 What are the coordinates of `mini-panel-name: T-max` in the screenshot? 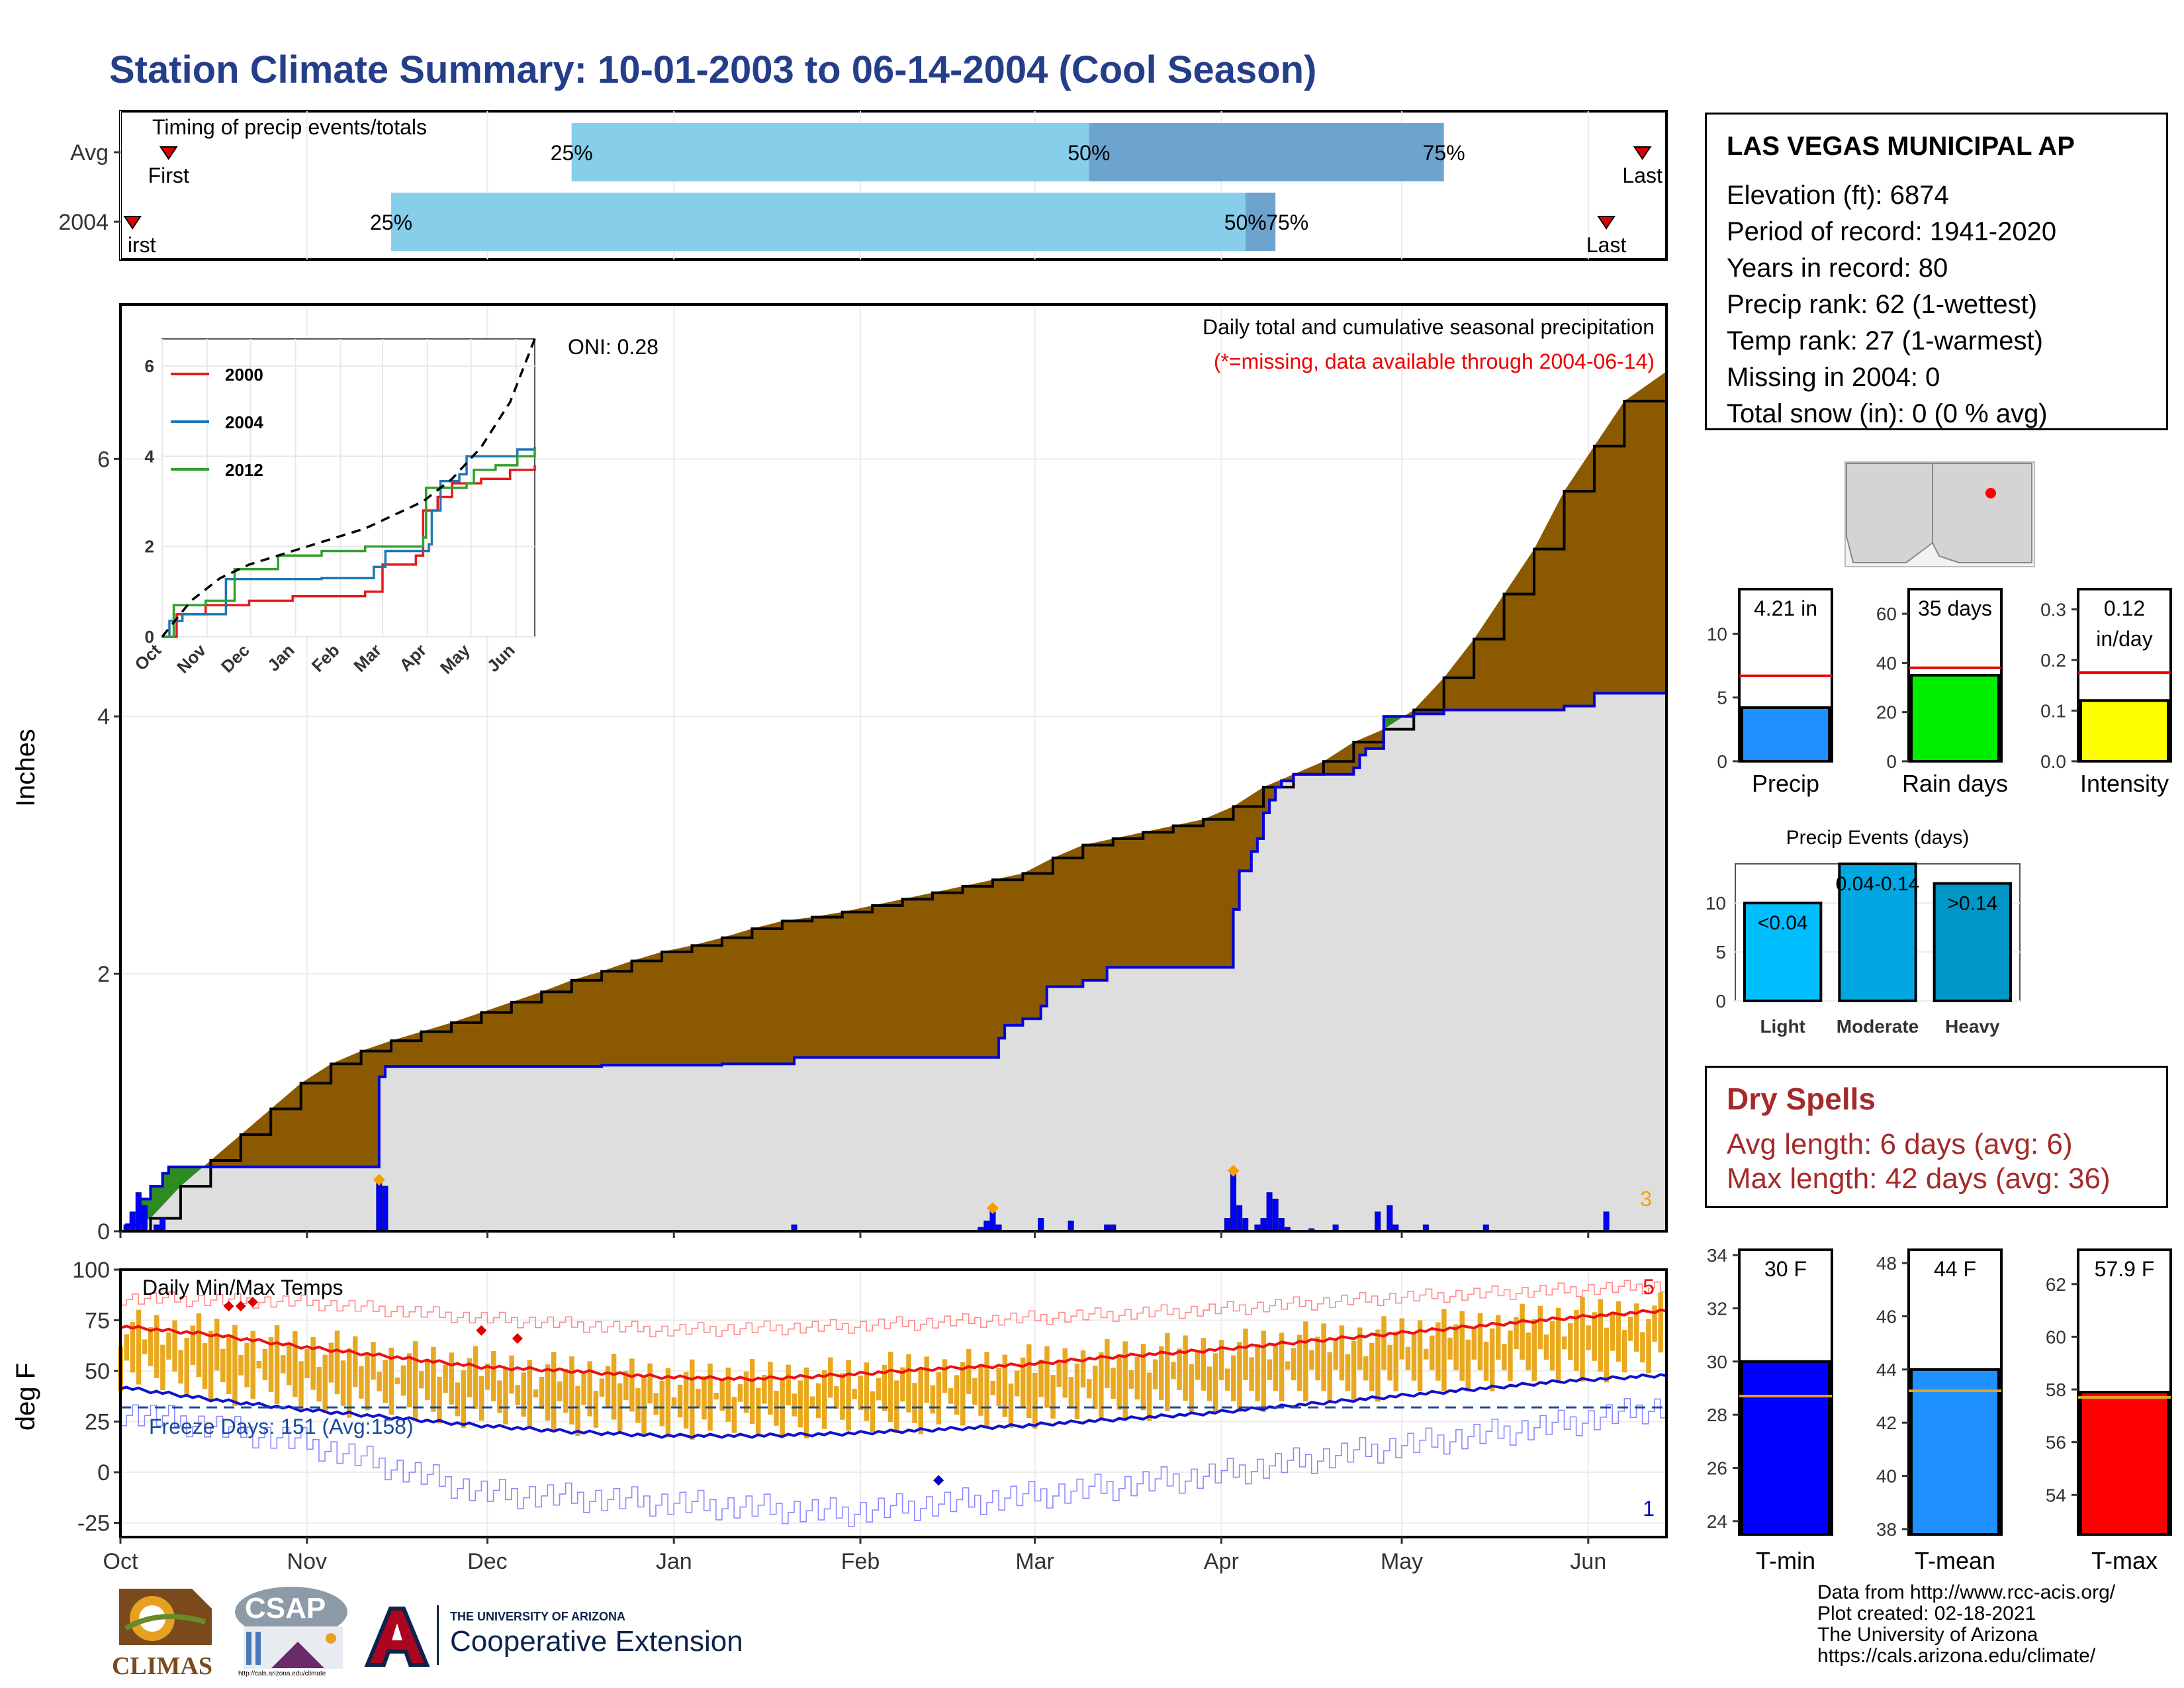 It's located at (2124, 1560).